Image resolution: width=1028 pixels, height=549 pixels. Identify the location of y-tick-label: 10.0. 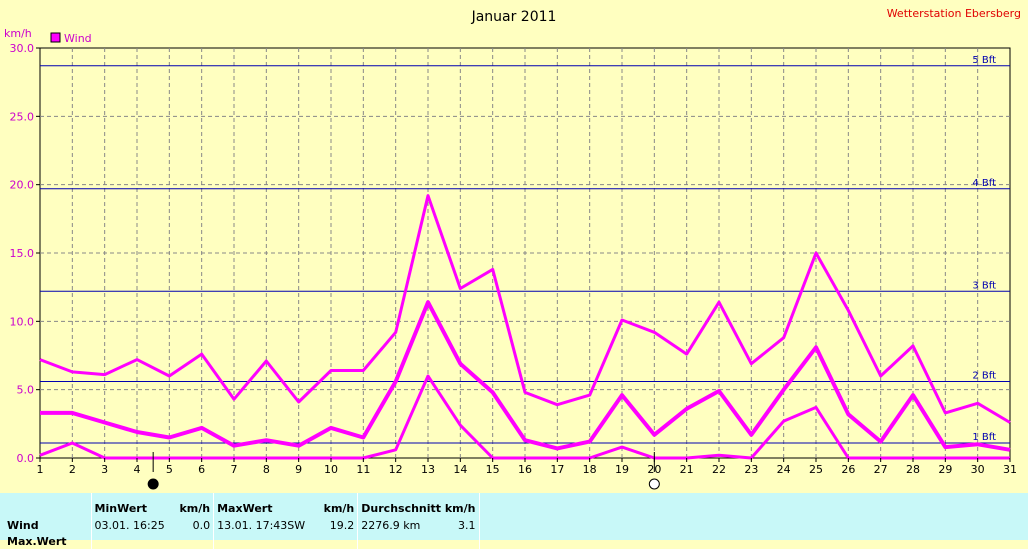
(22, 321).